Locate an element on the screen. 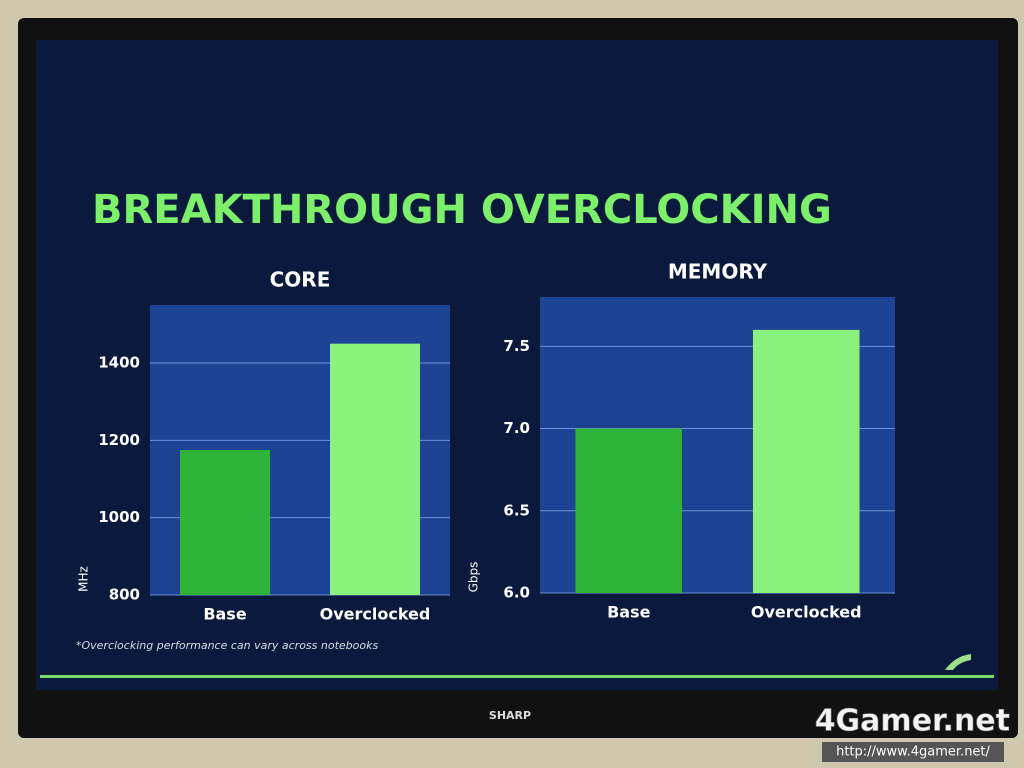 This screenshot has height=768, width=1024. y-tick-label: 6.0 is located at coordinates (516, 593).